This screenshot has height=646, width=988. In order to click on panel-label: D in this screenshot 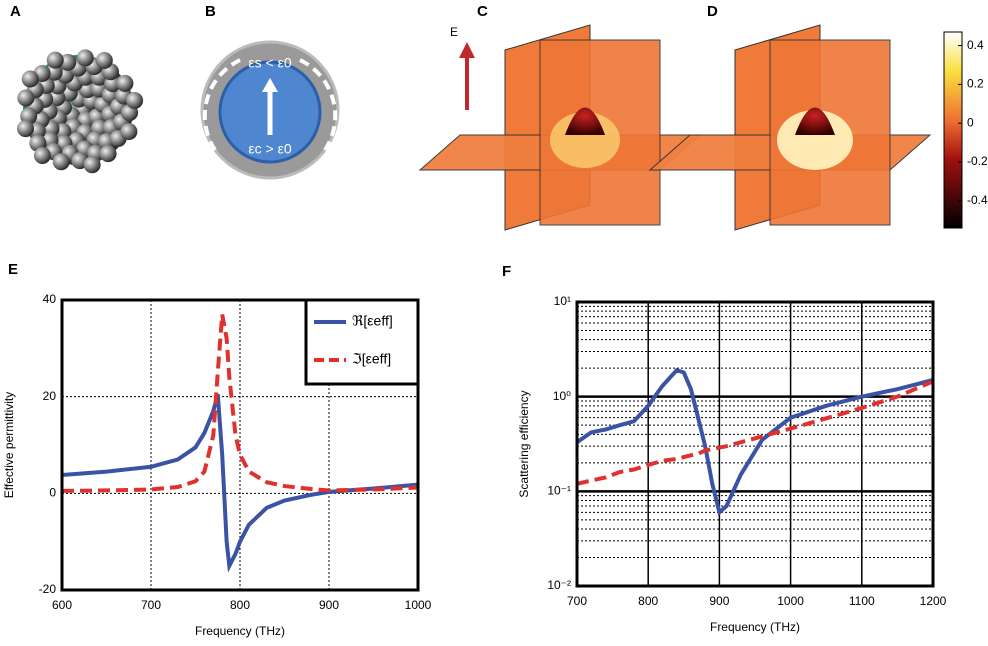, I will do `click(712, 11)`.